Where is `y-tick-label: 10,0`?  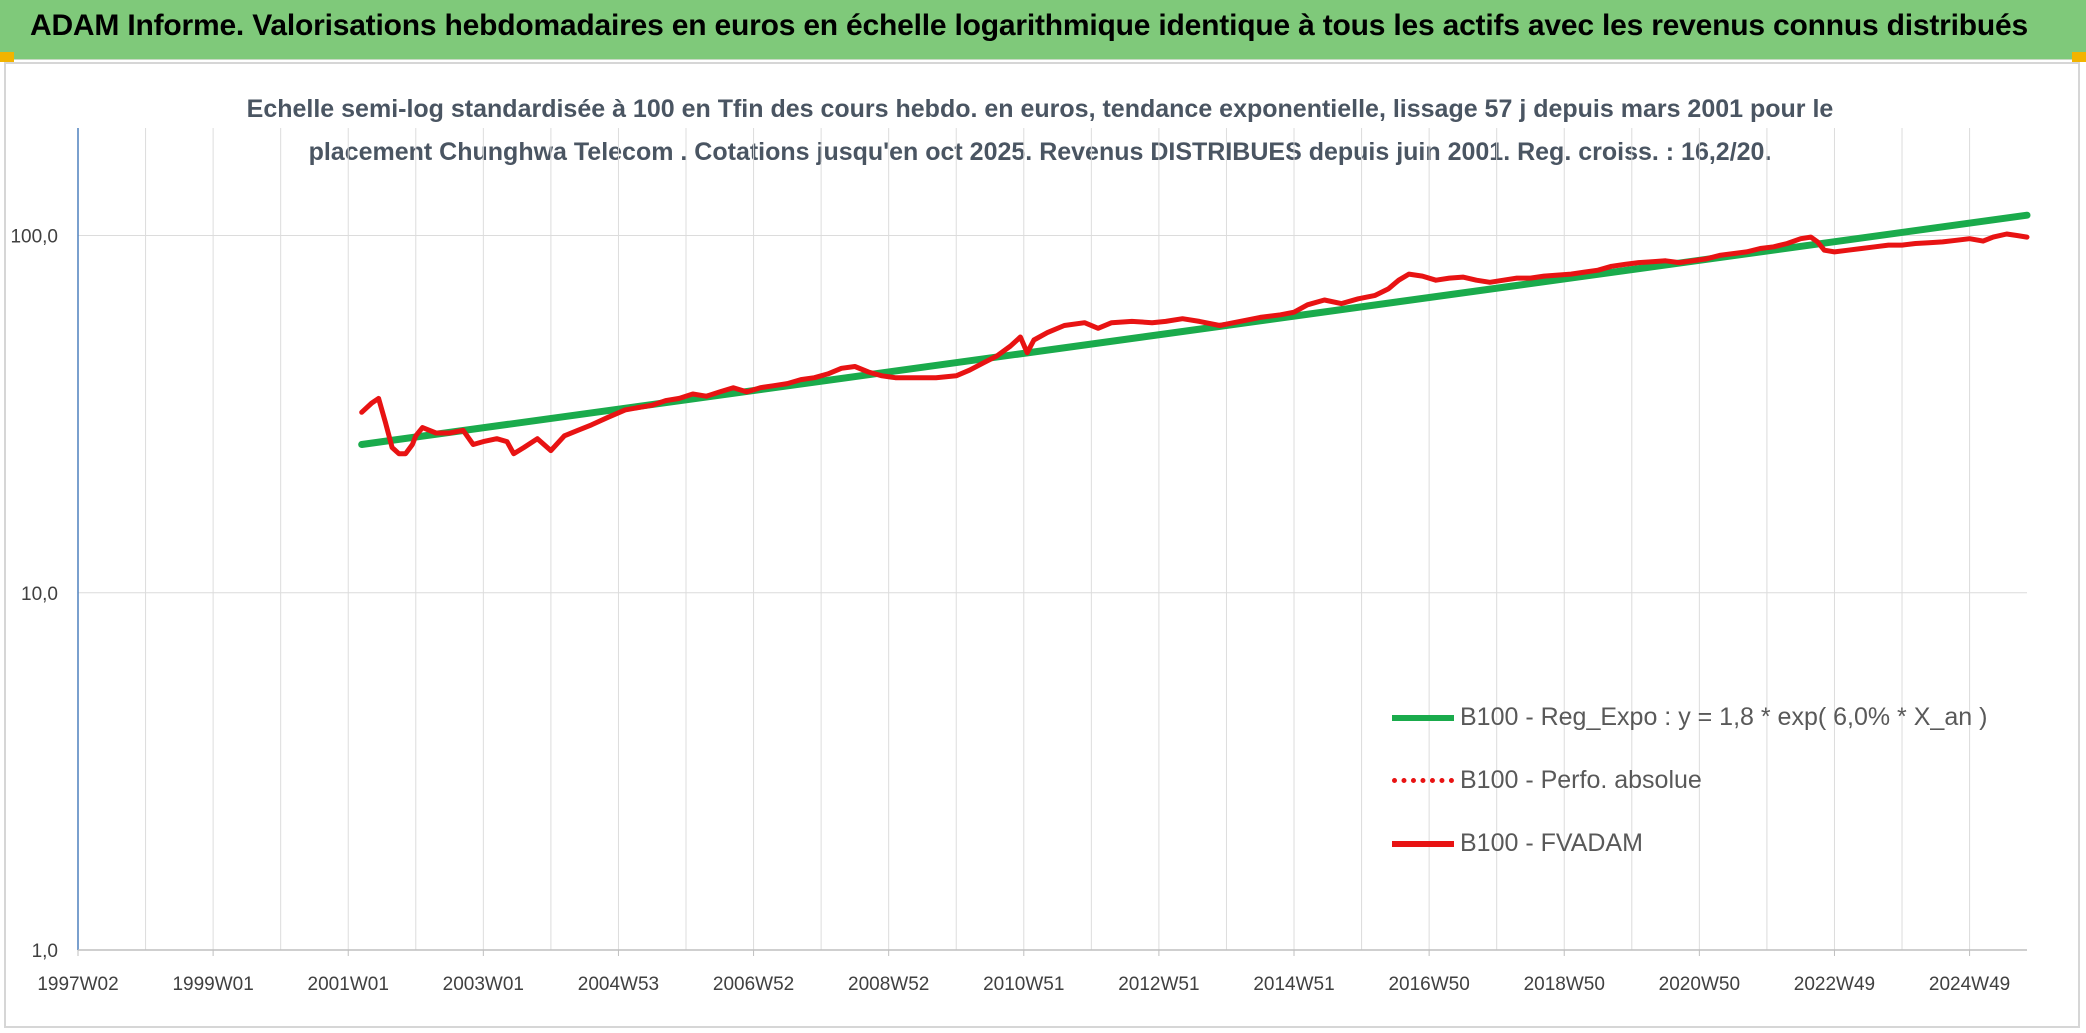 y-tick-label: 10,0 is located at coordinates (39, 594).